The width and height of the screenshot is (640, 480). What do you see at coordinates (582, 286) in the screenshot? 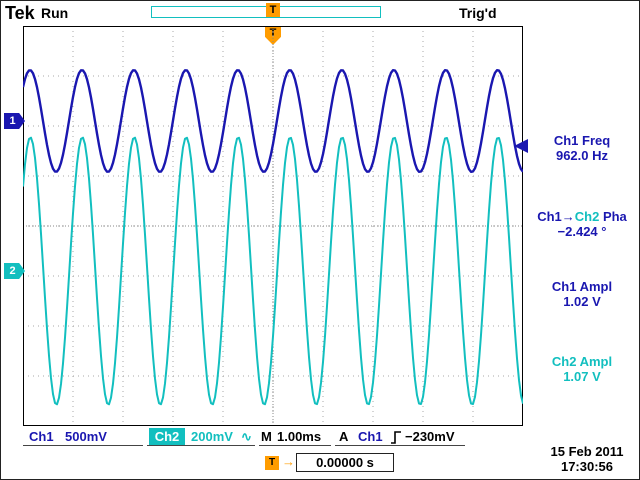
I see `measurement-label: Ch1 Ampl` at bounding box center [582, 286].